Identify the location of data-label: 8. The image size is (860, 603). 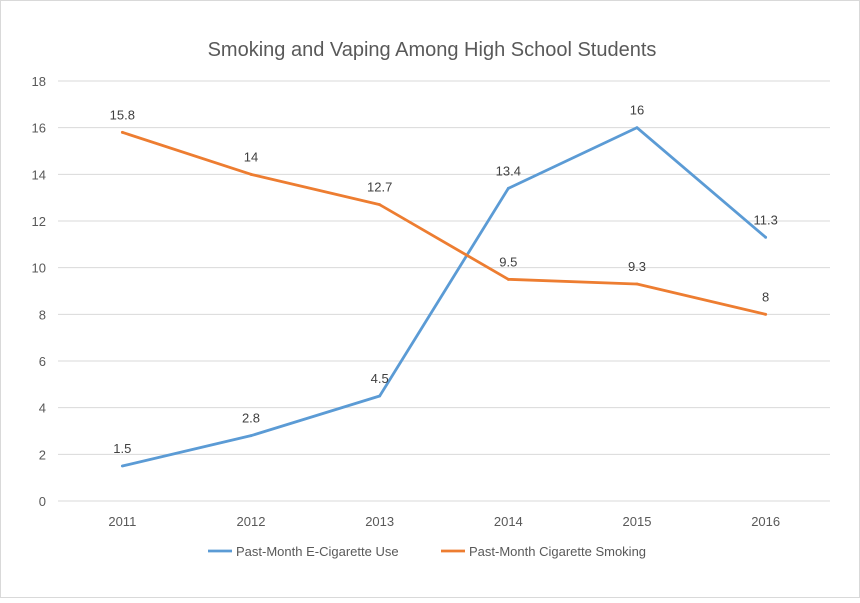
(765, 296).